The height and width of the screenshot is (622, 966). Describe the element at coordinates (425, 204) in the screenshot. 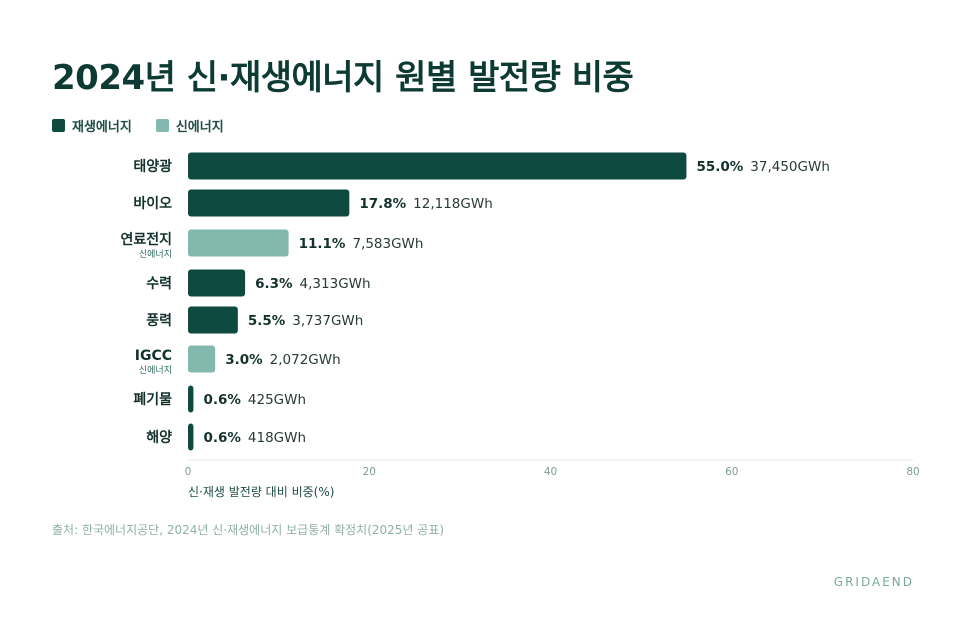

I see `data-label: 17.8% 12,118GWh` at that location.